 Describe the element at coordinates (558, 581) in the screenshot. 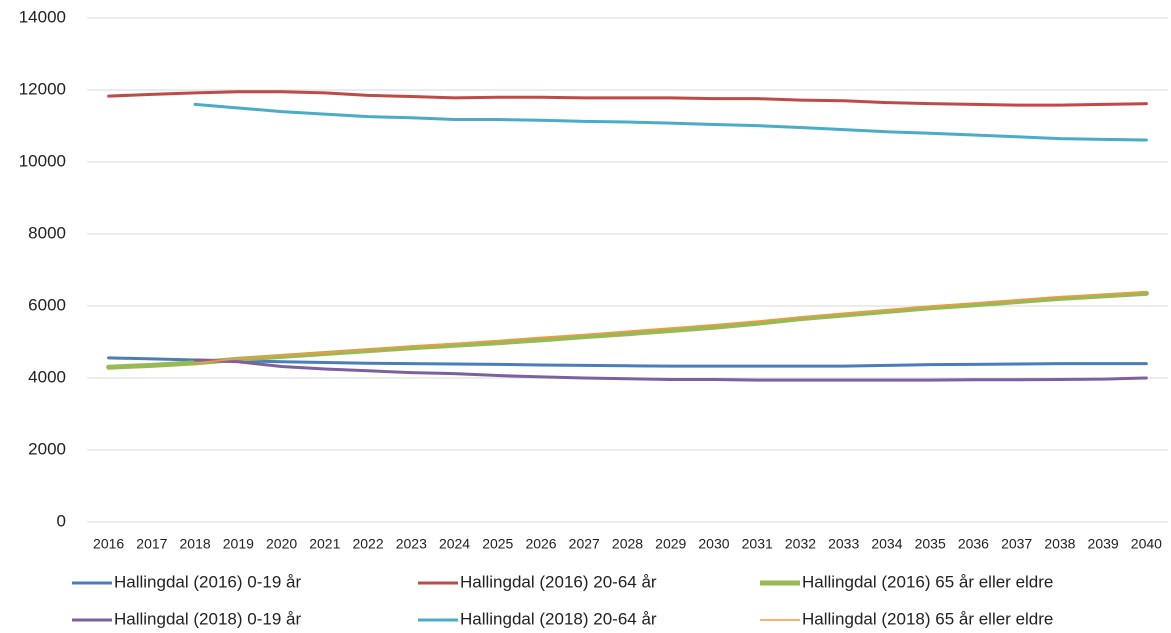

I see `legend-label: Hallingdal (2016) 20-64 år` at that location.